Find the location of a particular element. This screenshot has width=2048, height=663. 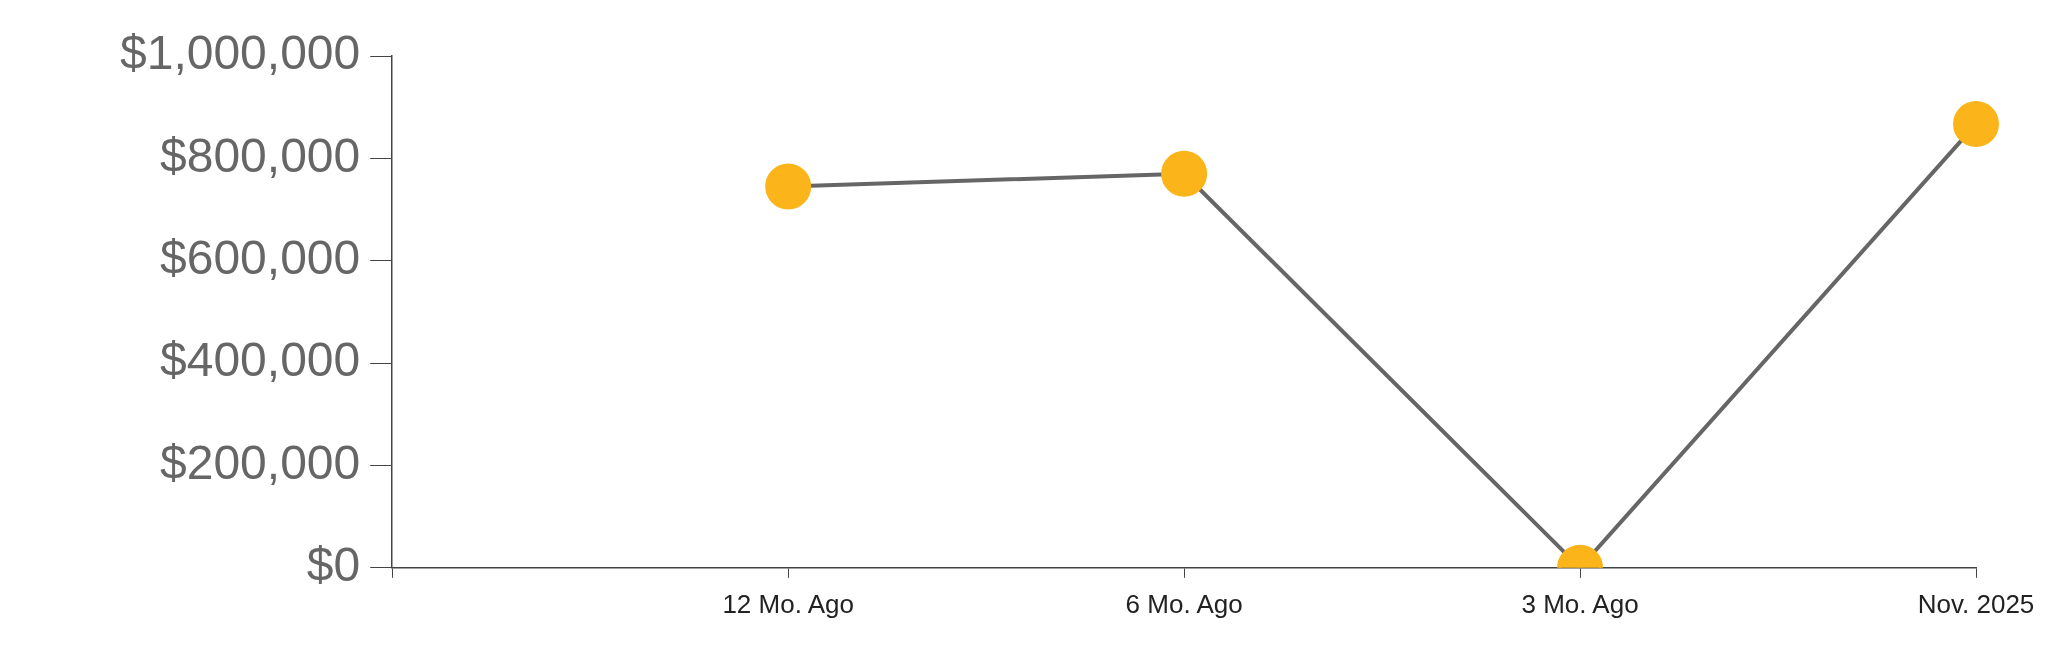

y-tick-label: $600,000 is located at coordinates (260, 257).